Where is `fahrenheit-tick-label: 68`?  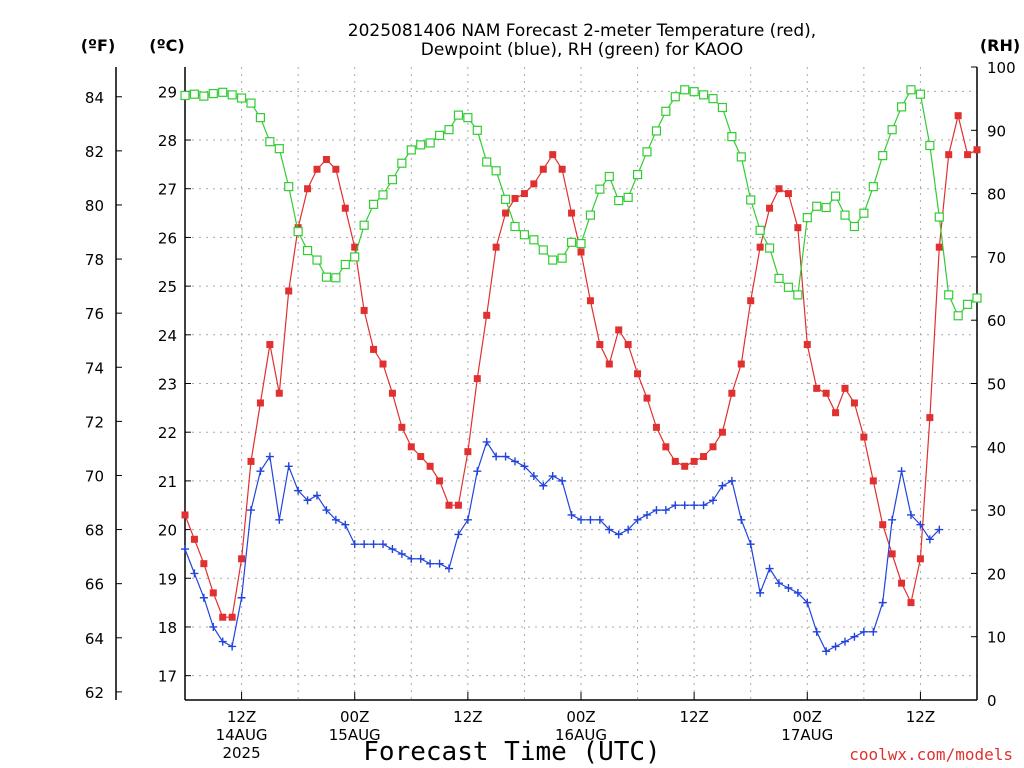 fahrenheit-tick-label: 68 is located at coordinates (94, 531).